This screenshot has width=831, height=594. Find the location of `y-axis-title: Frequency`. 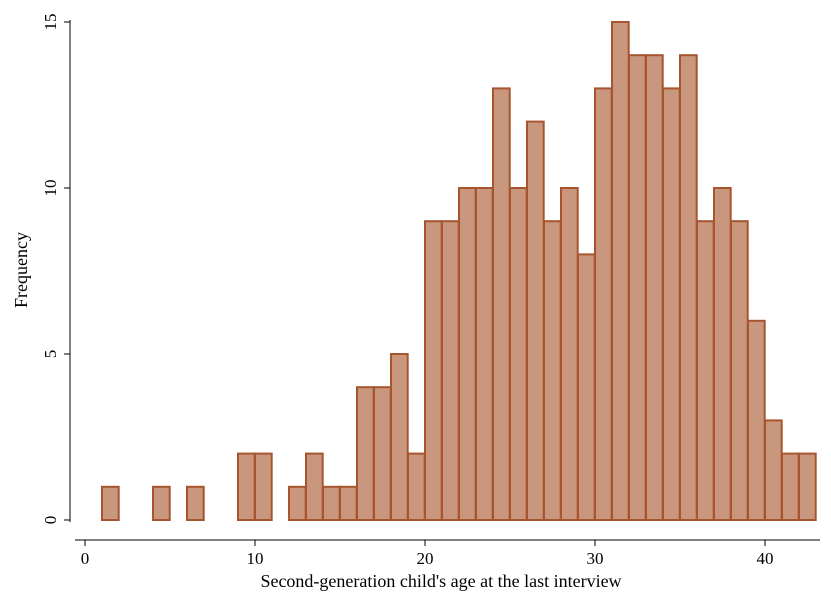

y-axis-title: Frequency is located at coordinates (21, 270).